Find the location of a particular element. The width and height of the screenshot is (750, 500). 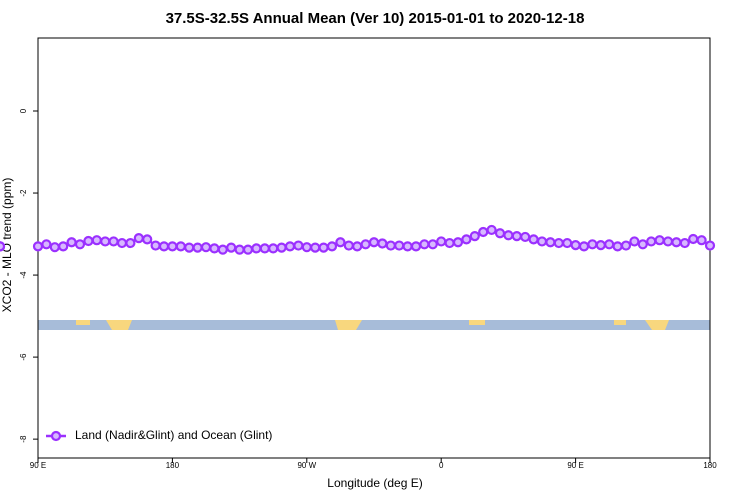

x-tick-label: 0 is located at coordinates (441, 465).